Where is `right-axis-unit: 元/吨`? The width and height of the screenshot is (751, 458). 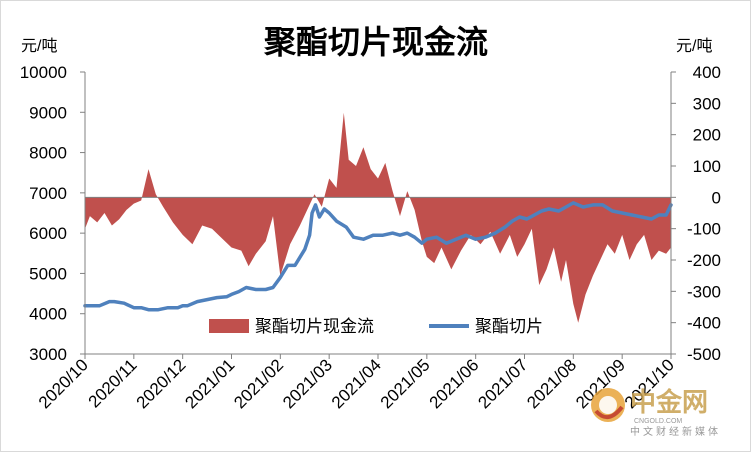
right-axis-unit: 元/吨 is located at coordinates (694, 46).